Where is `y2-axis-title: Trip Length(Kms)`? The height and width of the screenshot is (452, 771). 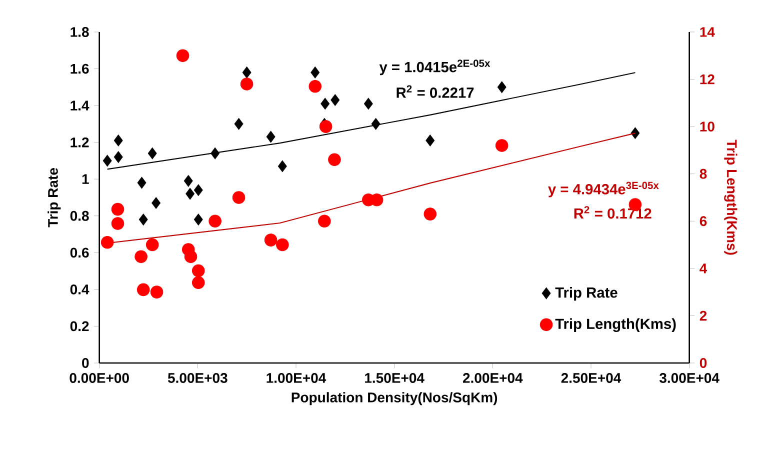 y2-axis-title: Trip Length(Kms) is located at coordinates (731, 197).